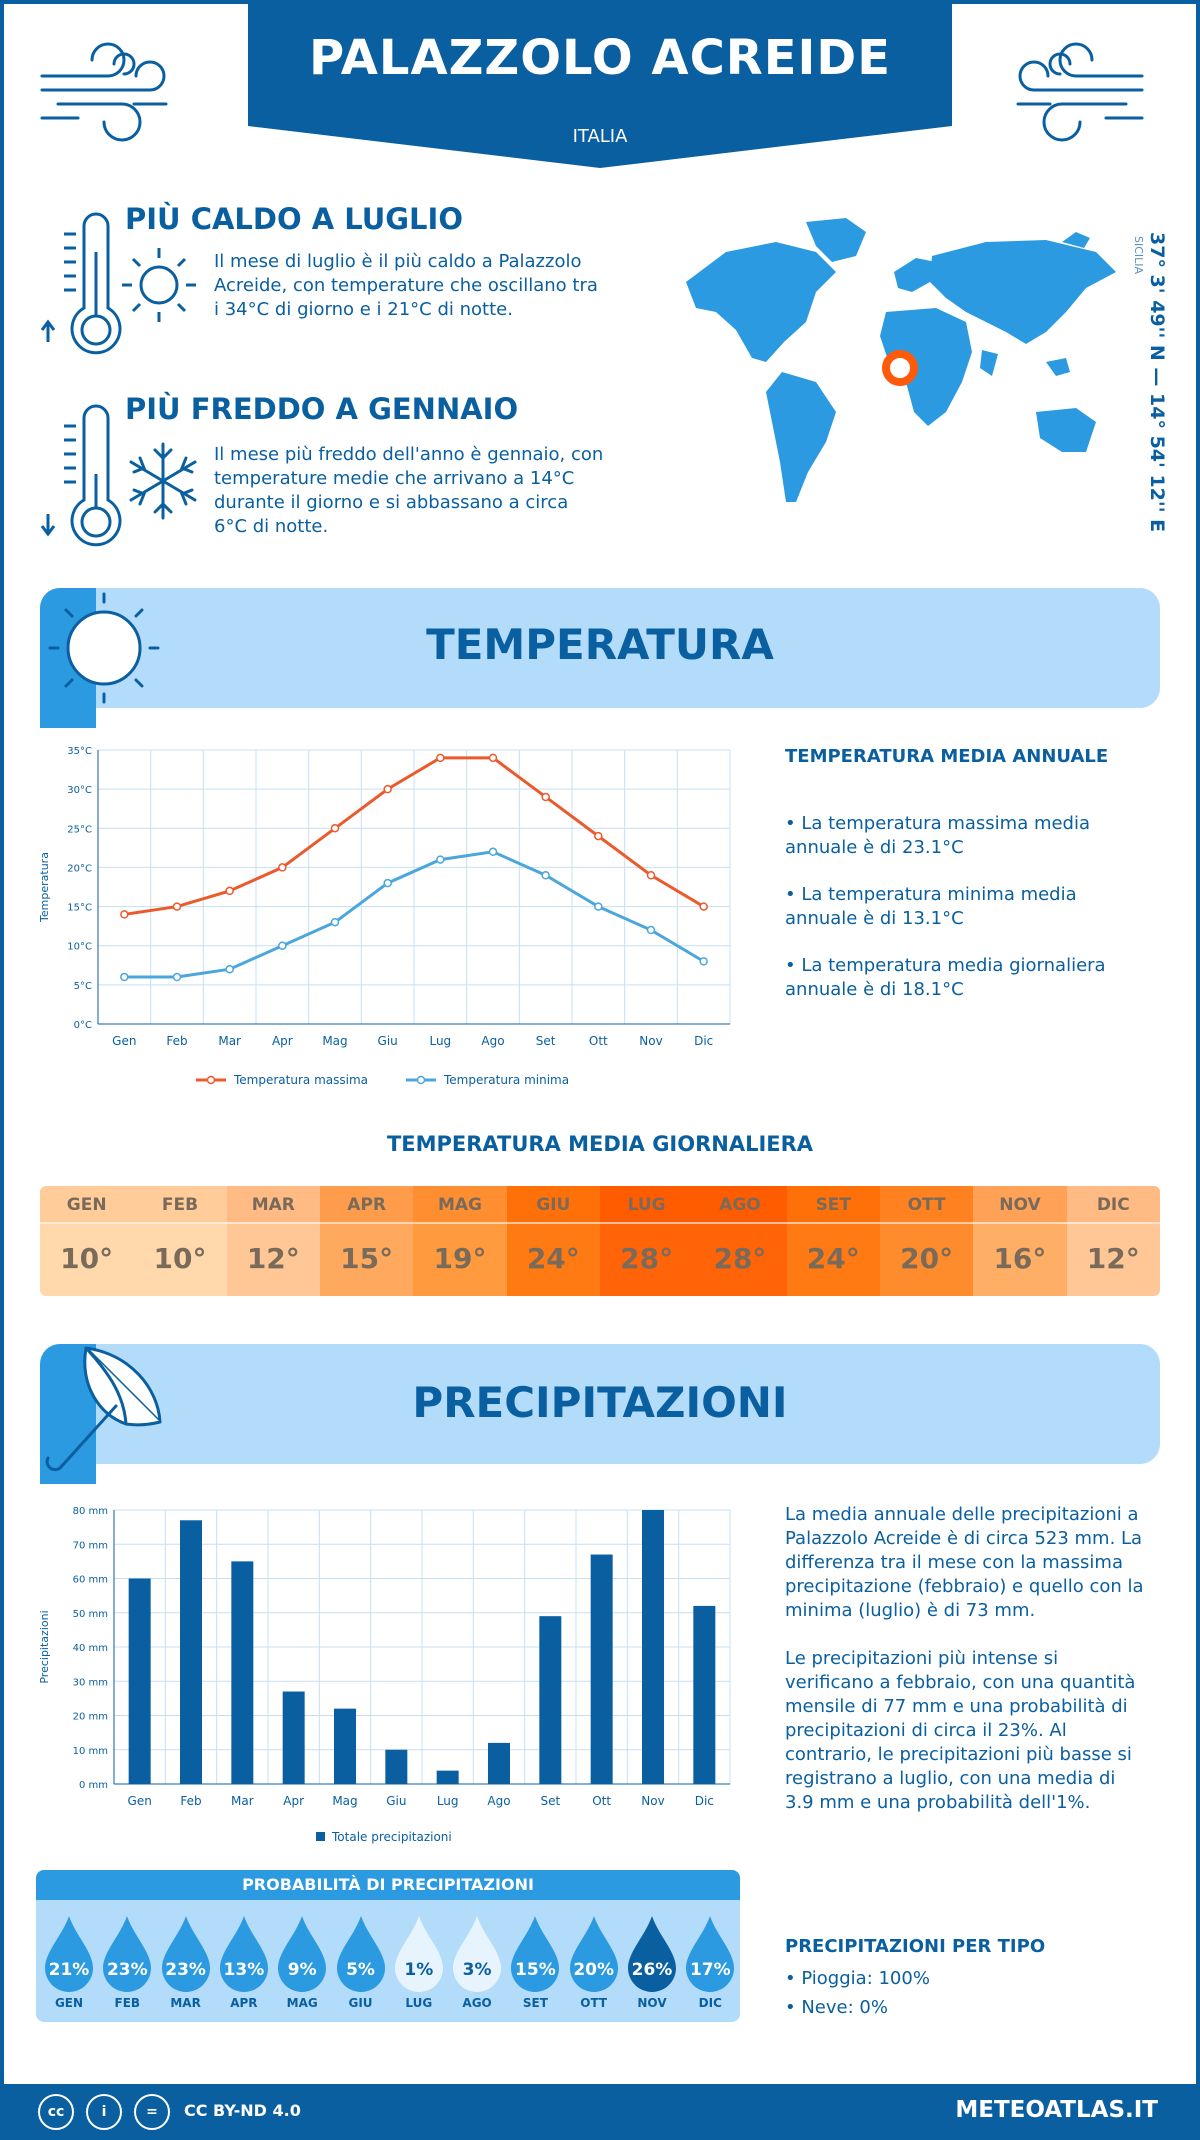  Describe the element at coordinates (90, 1682) in the screenshot. I see `y-tick-label: 30 mm` at that location.